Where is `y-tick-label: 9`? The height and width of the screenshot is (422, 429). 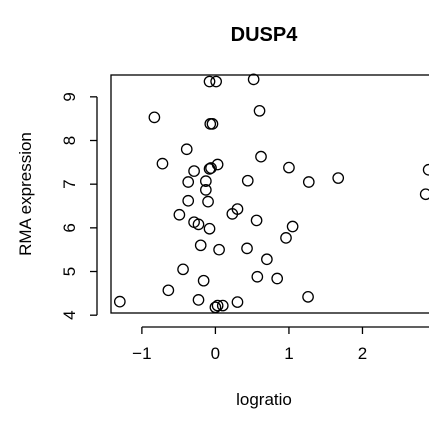
y-tick-label: 9 is located at coordinates (69, 96).